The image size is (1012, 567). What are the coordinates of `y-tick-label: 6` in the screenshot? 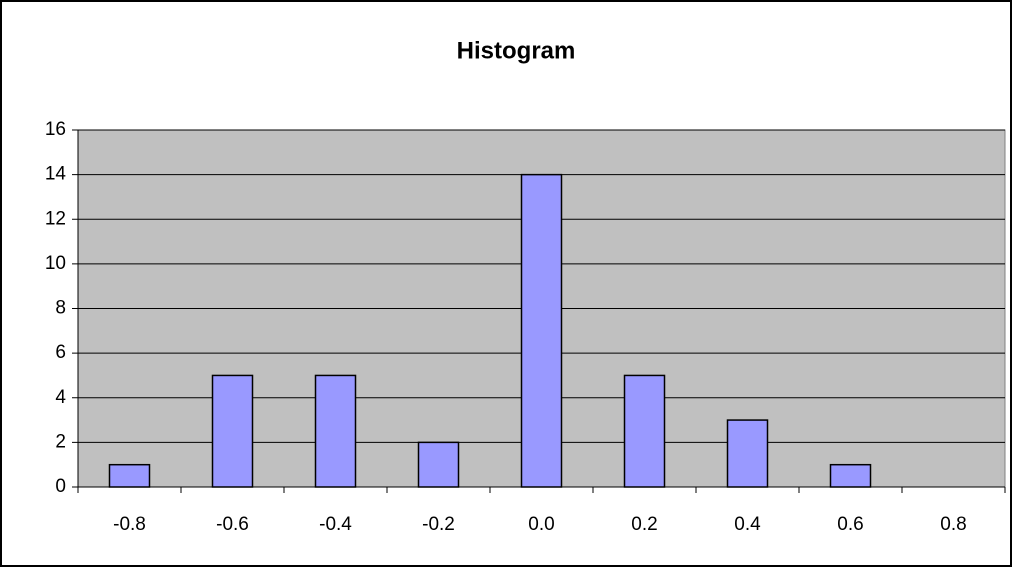 It's located at (60, 352).